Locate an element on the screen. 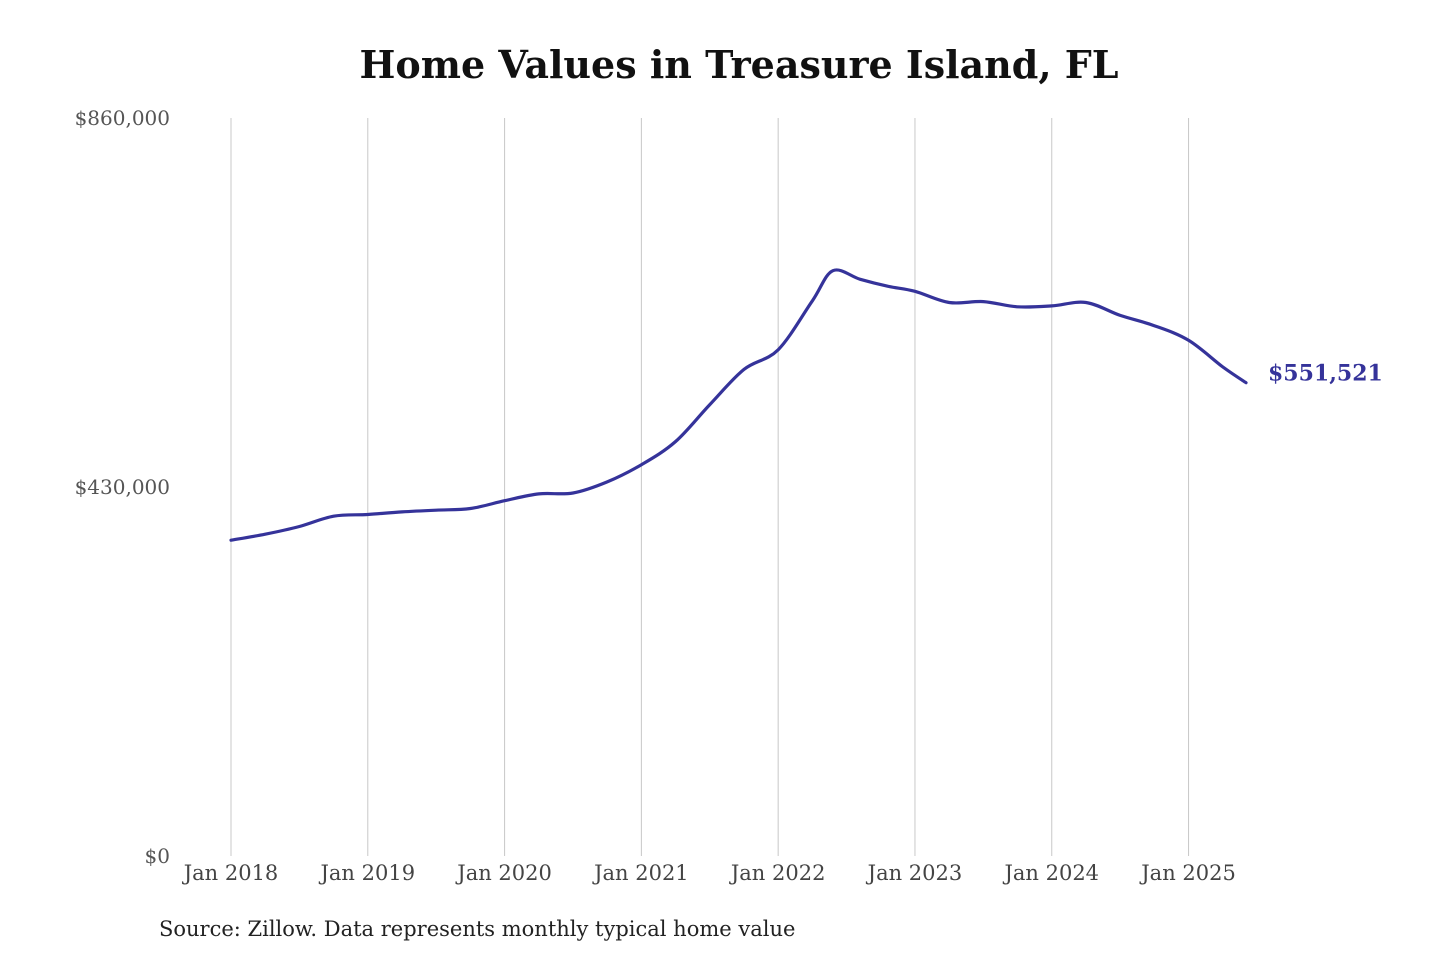 The height and width of the screenshot is (960, 1440). y-axis: $0 $430,000 $860,000 is located at coordinates (122, 487).